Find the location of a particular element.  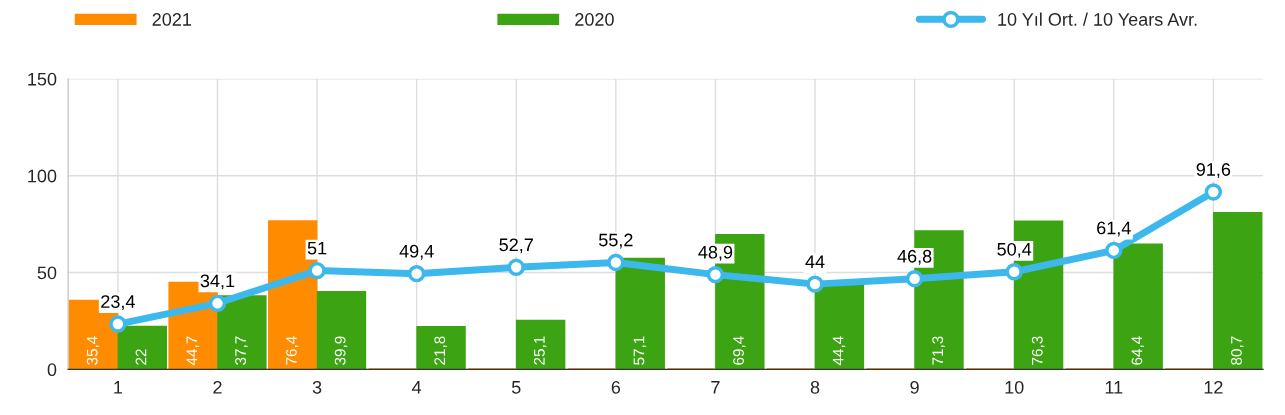

y-tick-label: 150 is located at coordinates (42, 79).